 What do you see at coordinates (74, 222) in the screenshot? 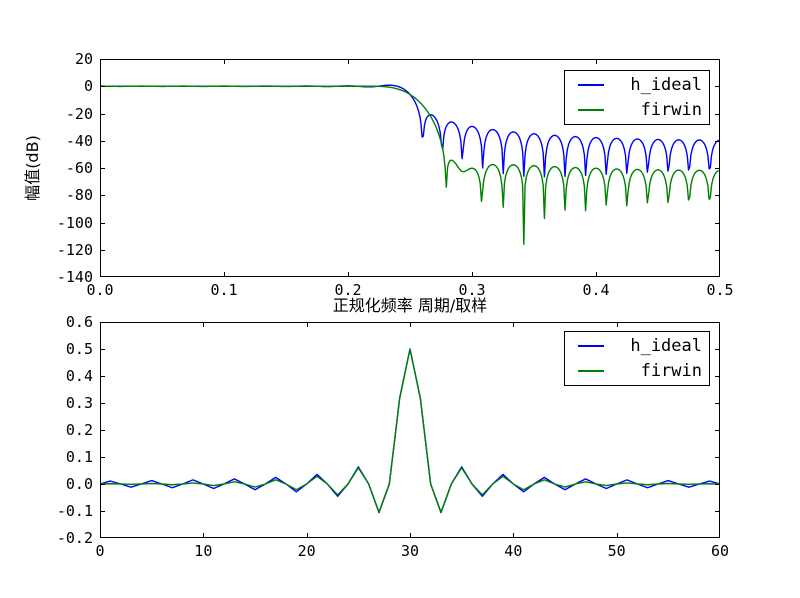
I see `y-tick-label: -100` at bounding box center [74, 222].